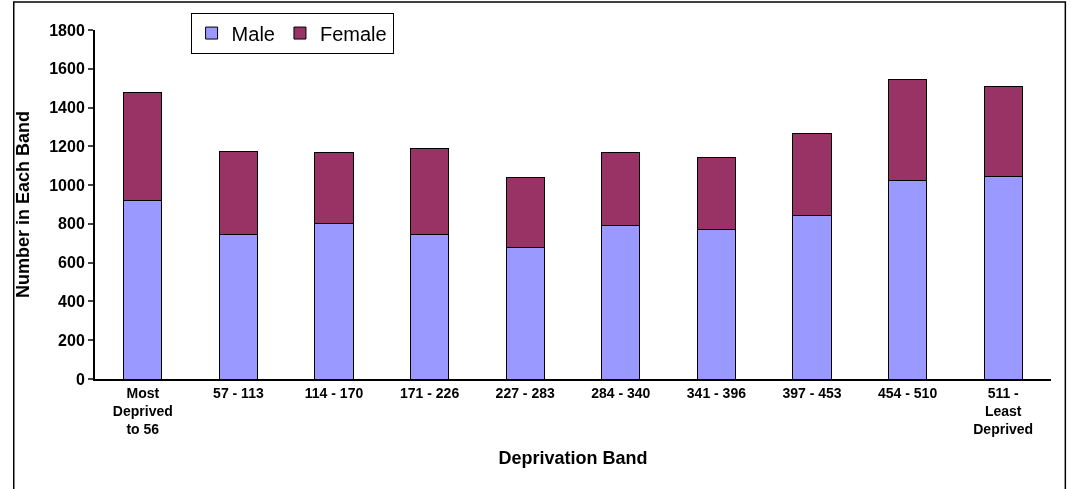  What do you see at coordinates (142, 411) in the screenshot?
I see `x-tick-label: Most Deprived to 56` at bounding box center [142, 411].